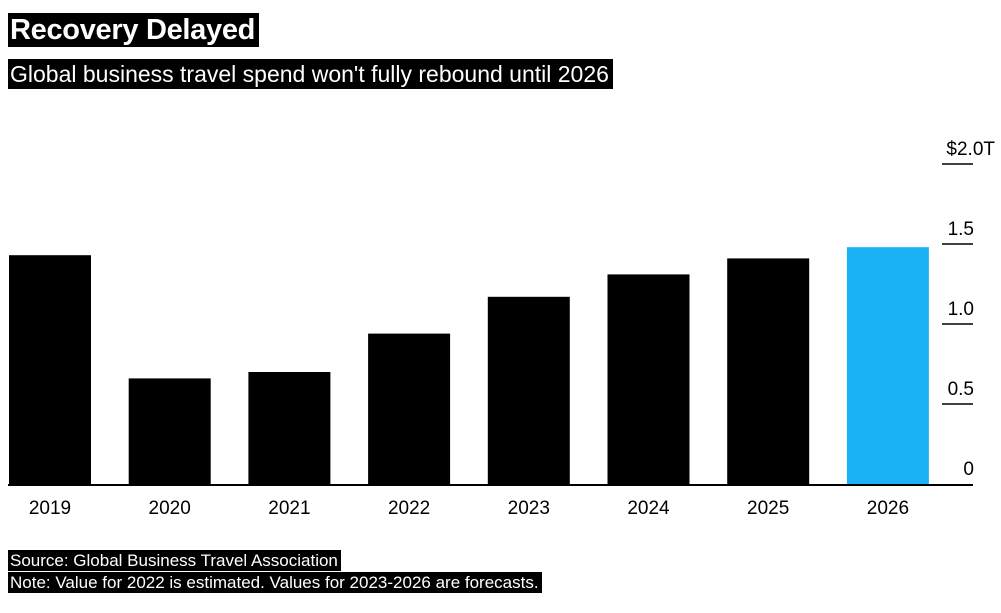 The height and width of the screenshot is (613, 1001). I want to click on bar-2024, so click(648, 379).